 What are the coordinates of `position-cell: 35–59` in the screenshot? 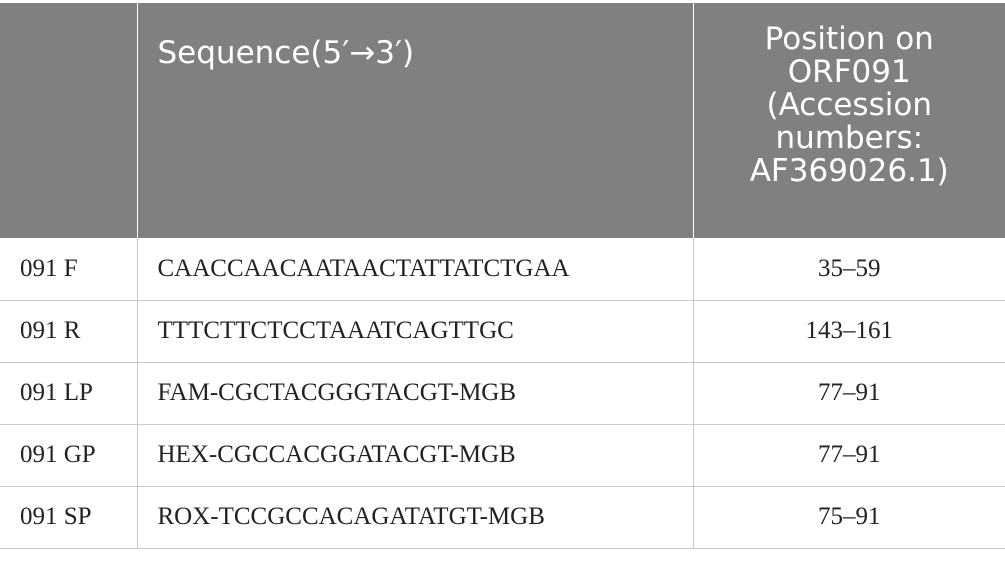 It's located at (848, 269).